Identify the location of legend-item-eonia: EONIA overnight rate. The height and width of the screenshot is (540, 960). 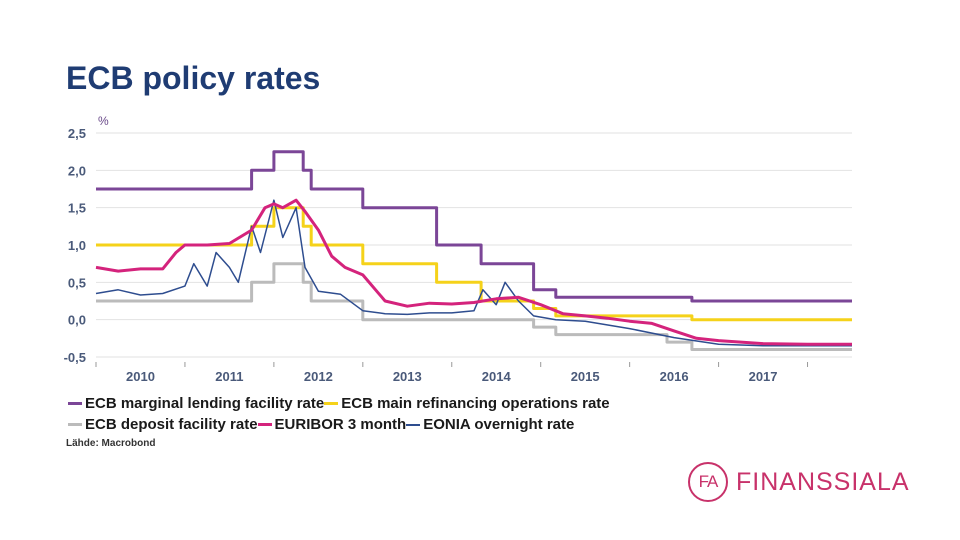
(490, 424).